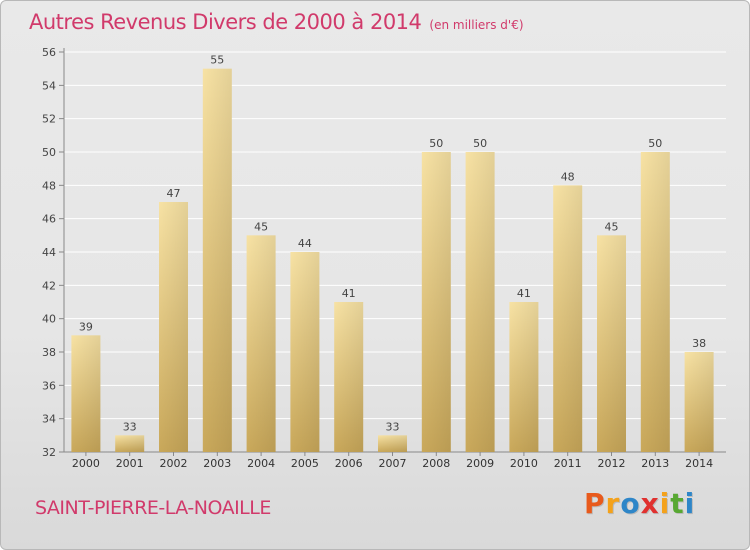  What do you see at coordinates (677, 503) in the screenshot?
I see `logo-letter: t` at bounding box center [677, 503].